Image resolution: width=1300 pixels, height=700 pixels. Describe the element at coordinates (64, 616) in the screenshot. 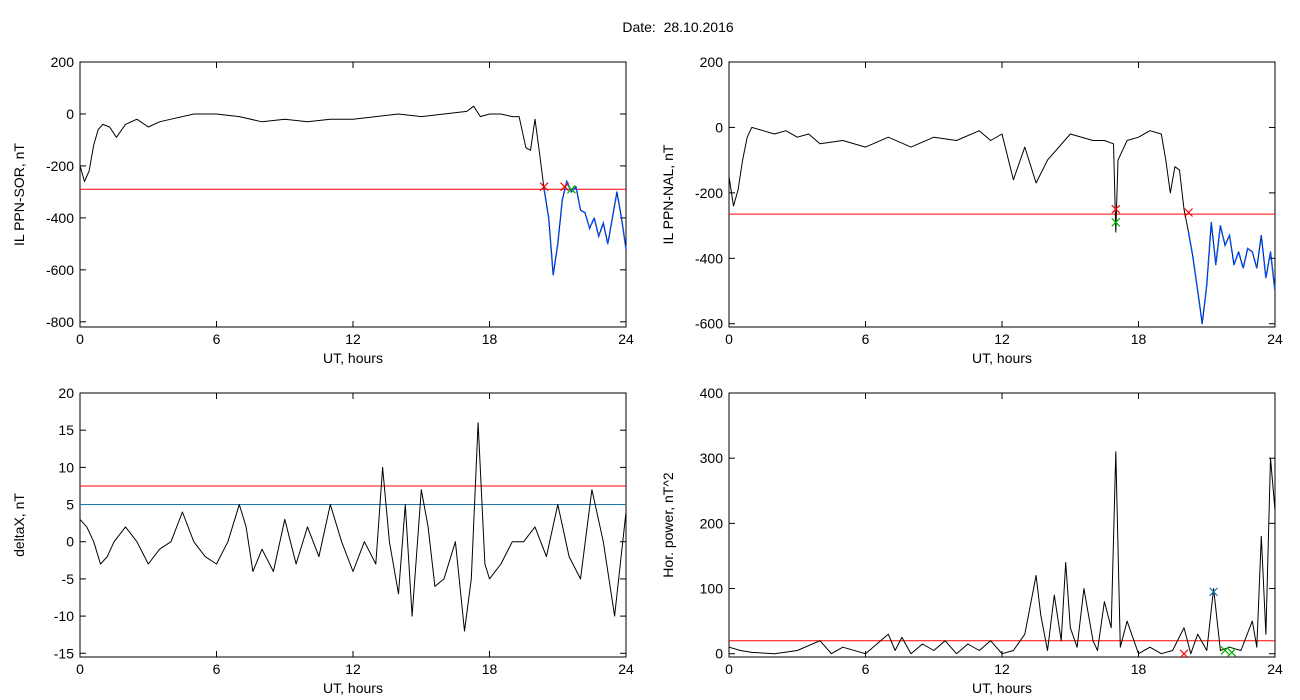

I see `panel3-ytick-label: -10` at that location.